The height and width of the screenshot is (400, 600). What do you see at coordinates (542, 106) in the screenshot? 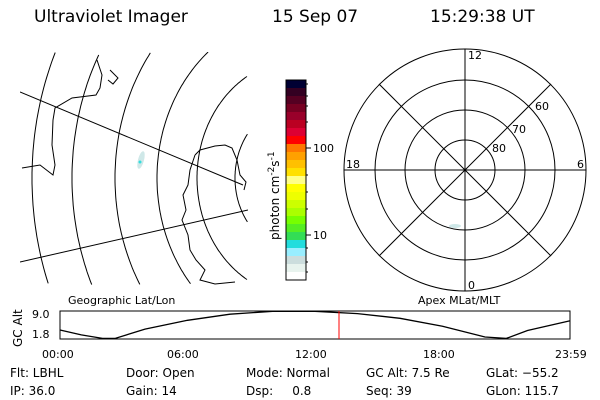
I see `mlat-label-60: 60` at bounding box center [542, 106].